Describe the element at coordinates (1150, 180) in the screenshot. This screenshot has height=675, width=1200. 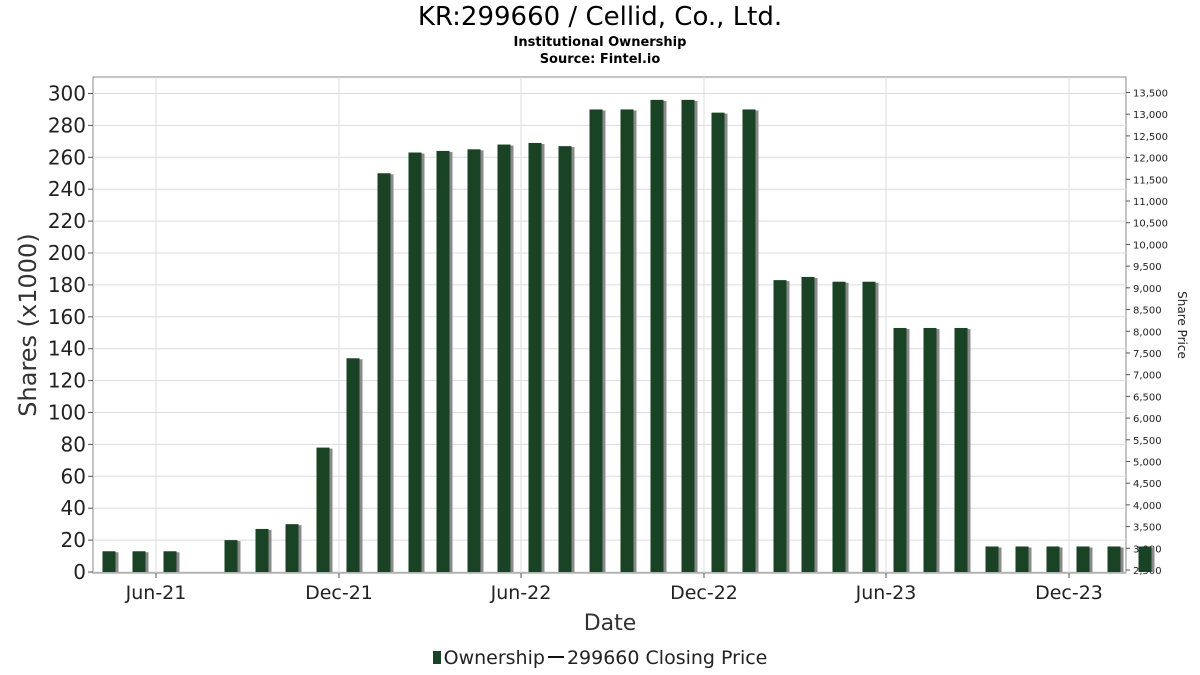
I see `y2-tick-label: 11,500` at that location.